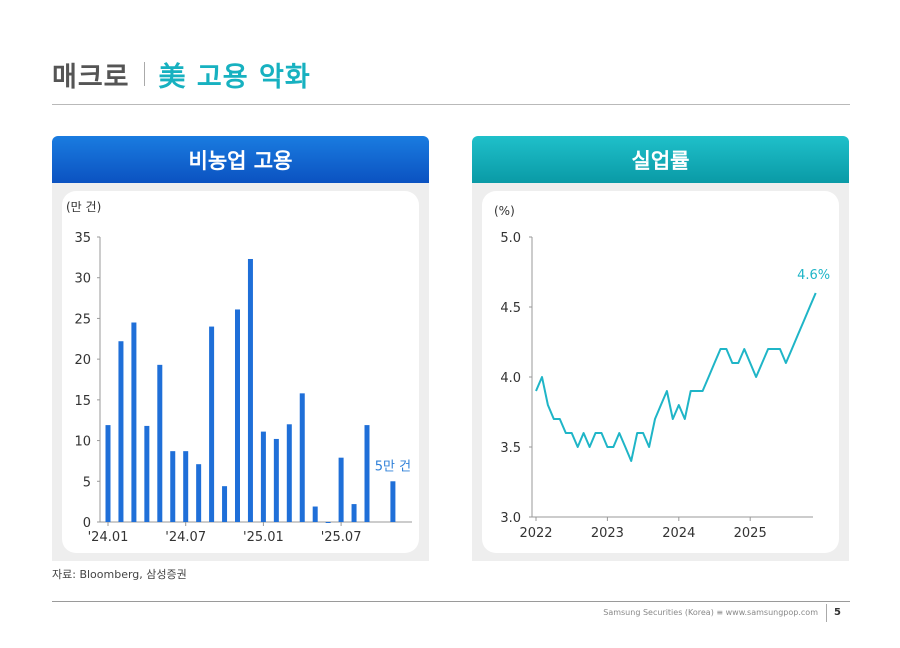 The width and height of the screenshot is (900, 648). I want to click on bar-y-tick-label: 30, so click(82, 279).